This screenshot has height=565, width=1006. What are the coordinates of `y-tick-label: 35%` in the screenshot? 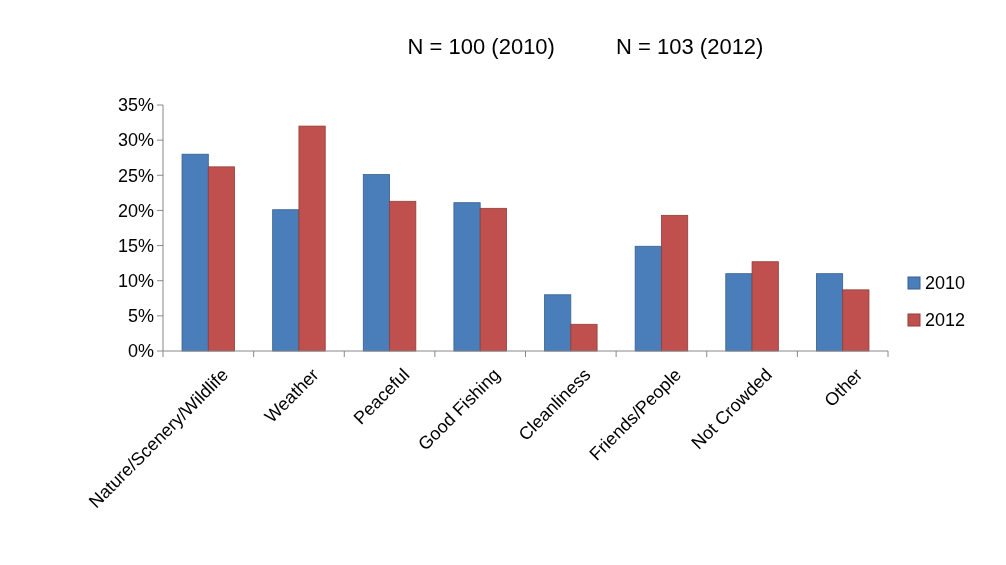 It's located at (135, 105).